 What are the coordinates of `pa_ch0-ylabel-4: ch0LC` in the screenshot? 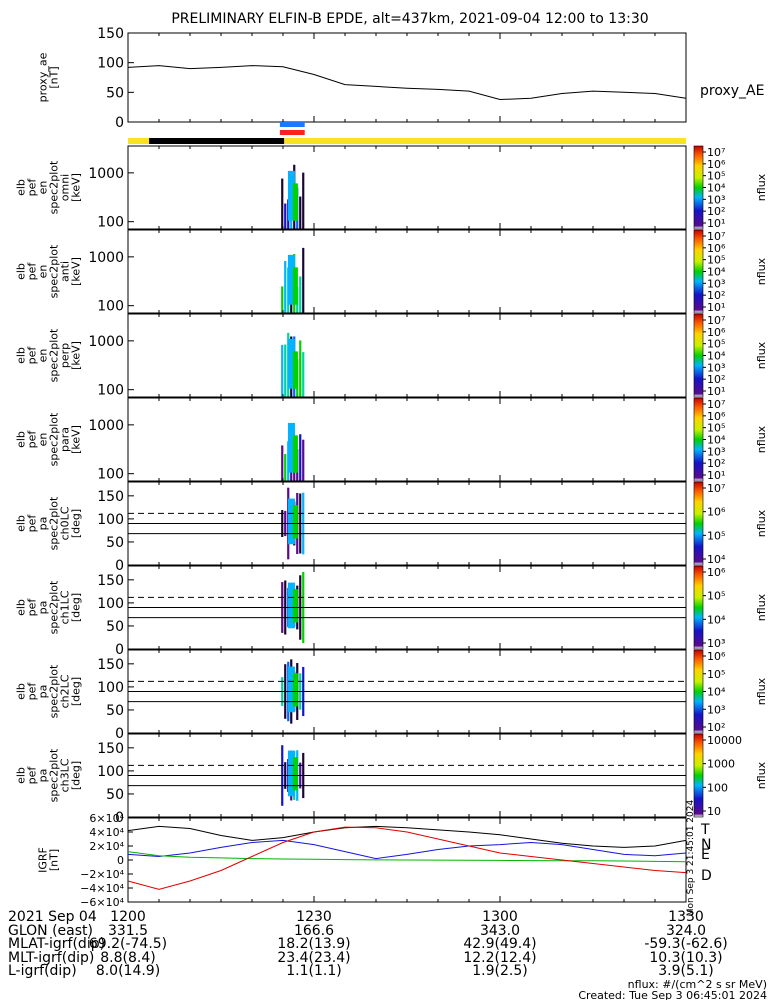 It's located at (65, 523).